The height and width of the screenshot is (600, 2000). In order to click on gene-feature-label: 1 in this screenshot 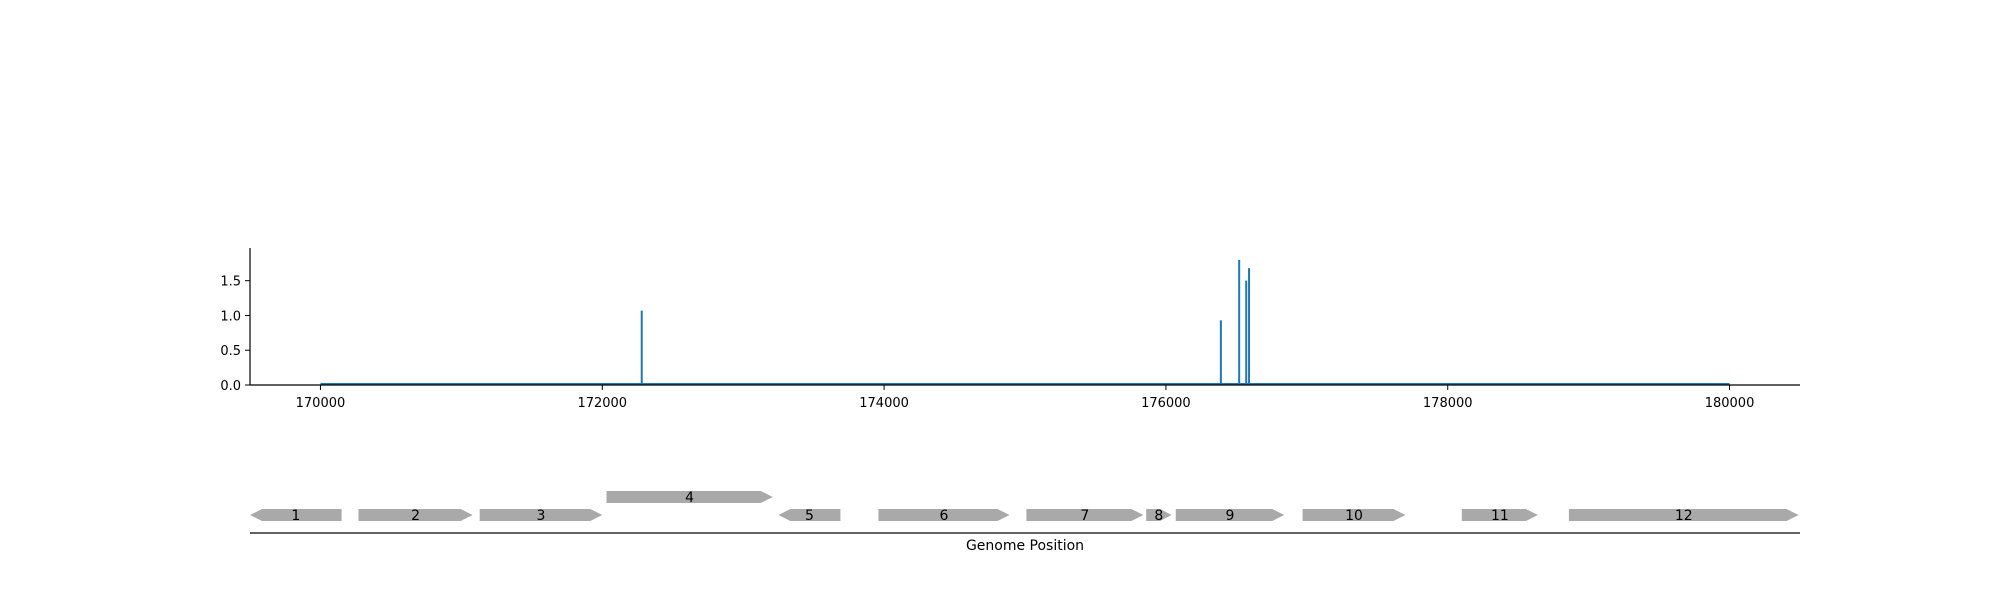, I will do `click(295, 516)`.